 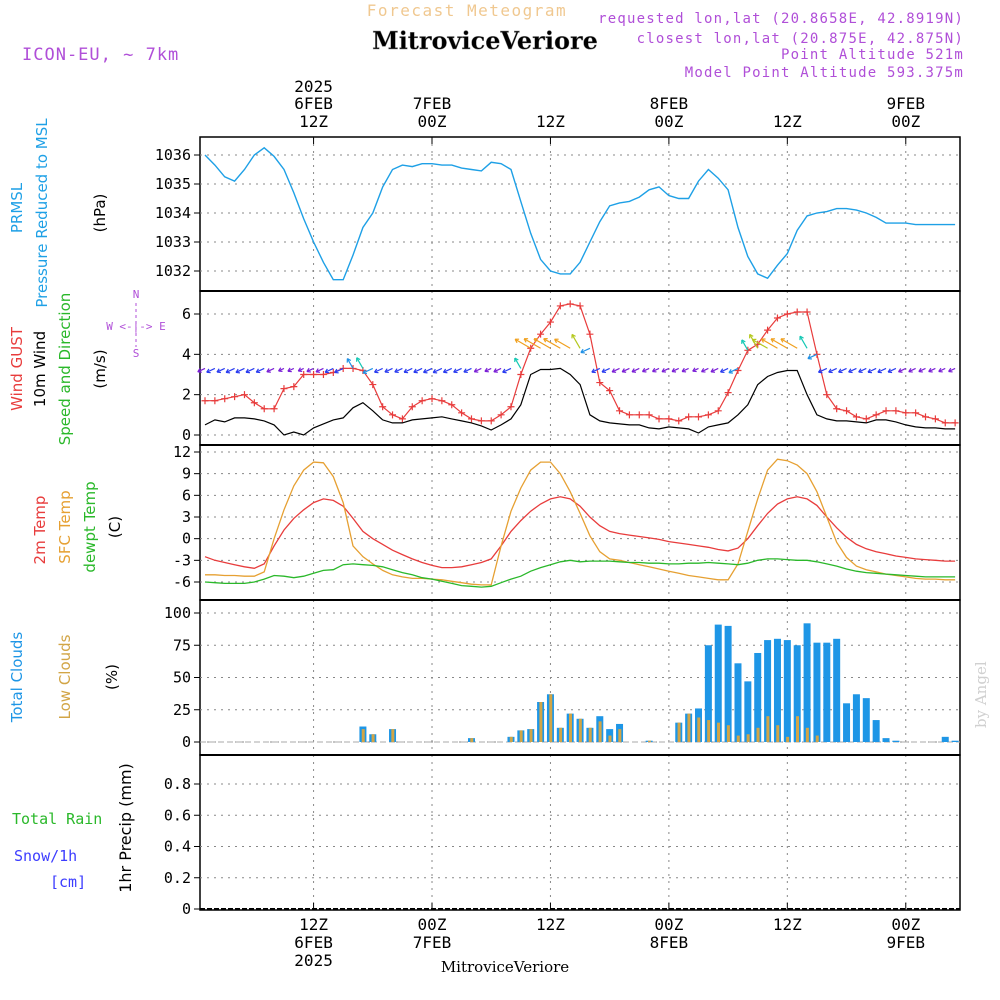 I want to click on top-day-label: 6FEB, so click(x=313, y=103).